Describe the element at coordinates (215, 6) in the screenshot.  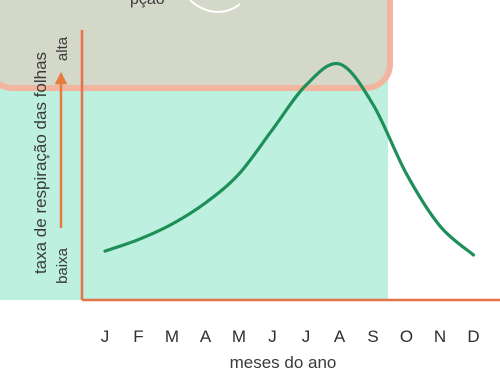
I see `top-overlay-swirl` at that location.